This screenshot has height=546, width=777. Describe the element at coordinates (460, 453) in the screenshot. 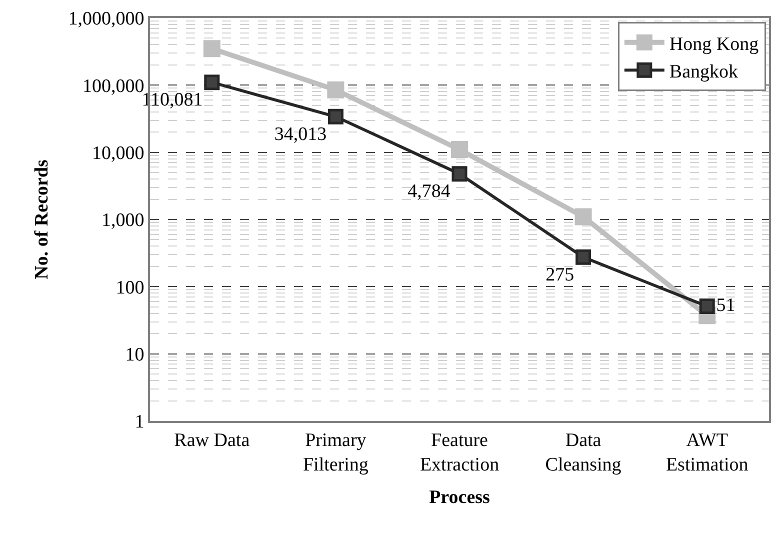

I see `x-tick-label: Feature Extraction` at that location.